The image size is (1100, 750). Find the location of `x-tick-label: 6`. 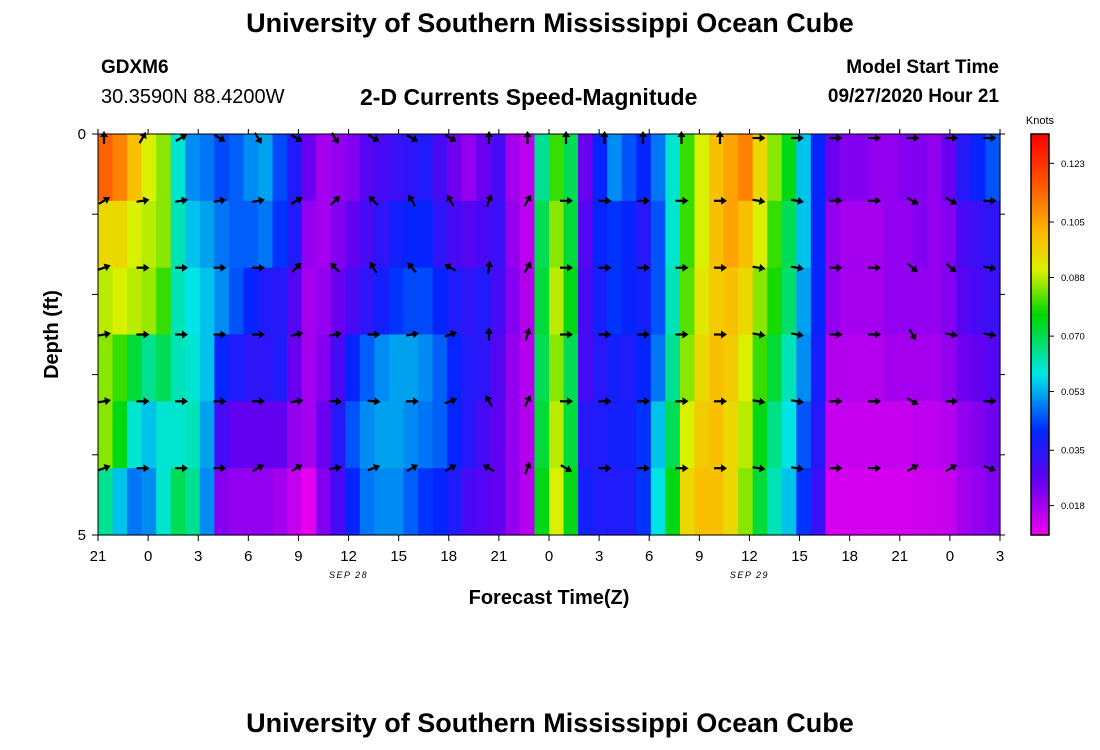

x-tick-label: 6 is located at coordinates (248, 556).